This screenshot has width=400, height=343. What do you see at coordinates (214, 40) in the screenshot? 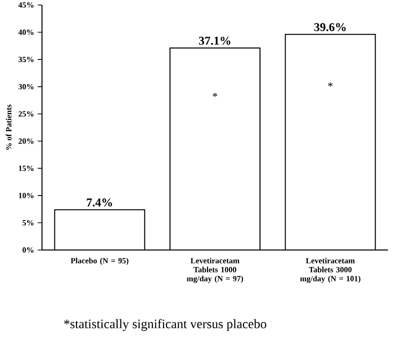
I see `data-label: 37.1%` at bounding box center [214, 40].